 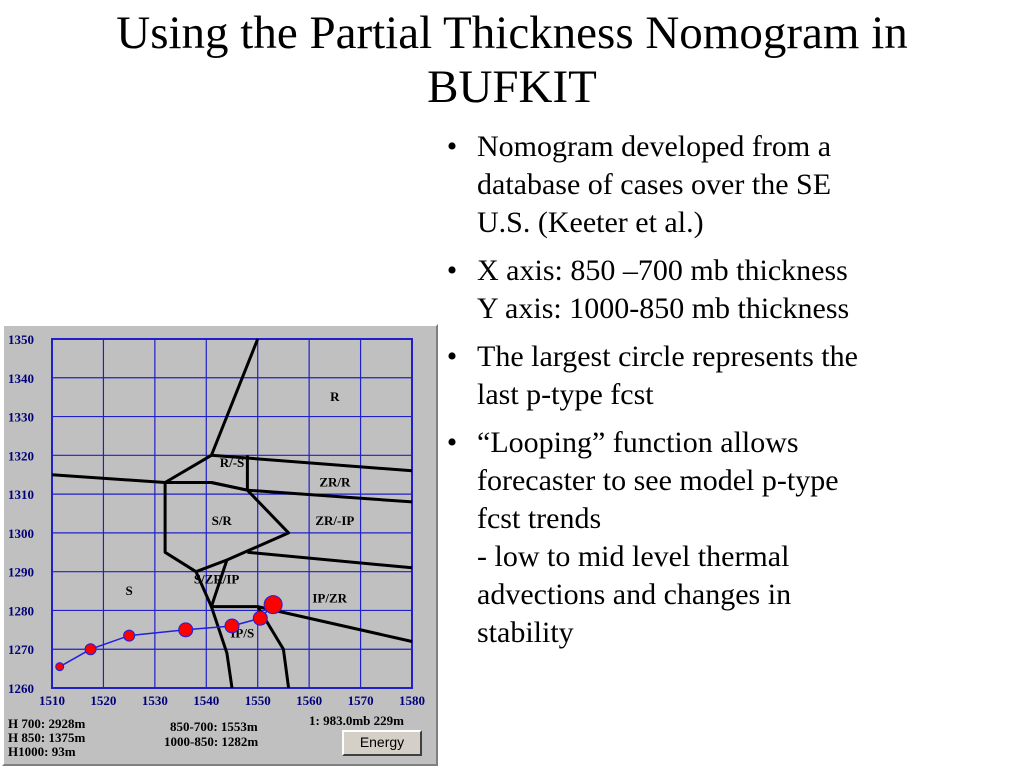 What do you see at coordinates (663, 308) in the screenshot?
I see `bullet-text-line: Y axis: 1000-850 mb thickness` at bounding box center [663, 308].